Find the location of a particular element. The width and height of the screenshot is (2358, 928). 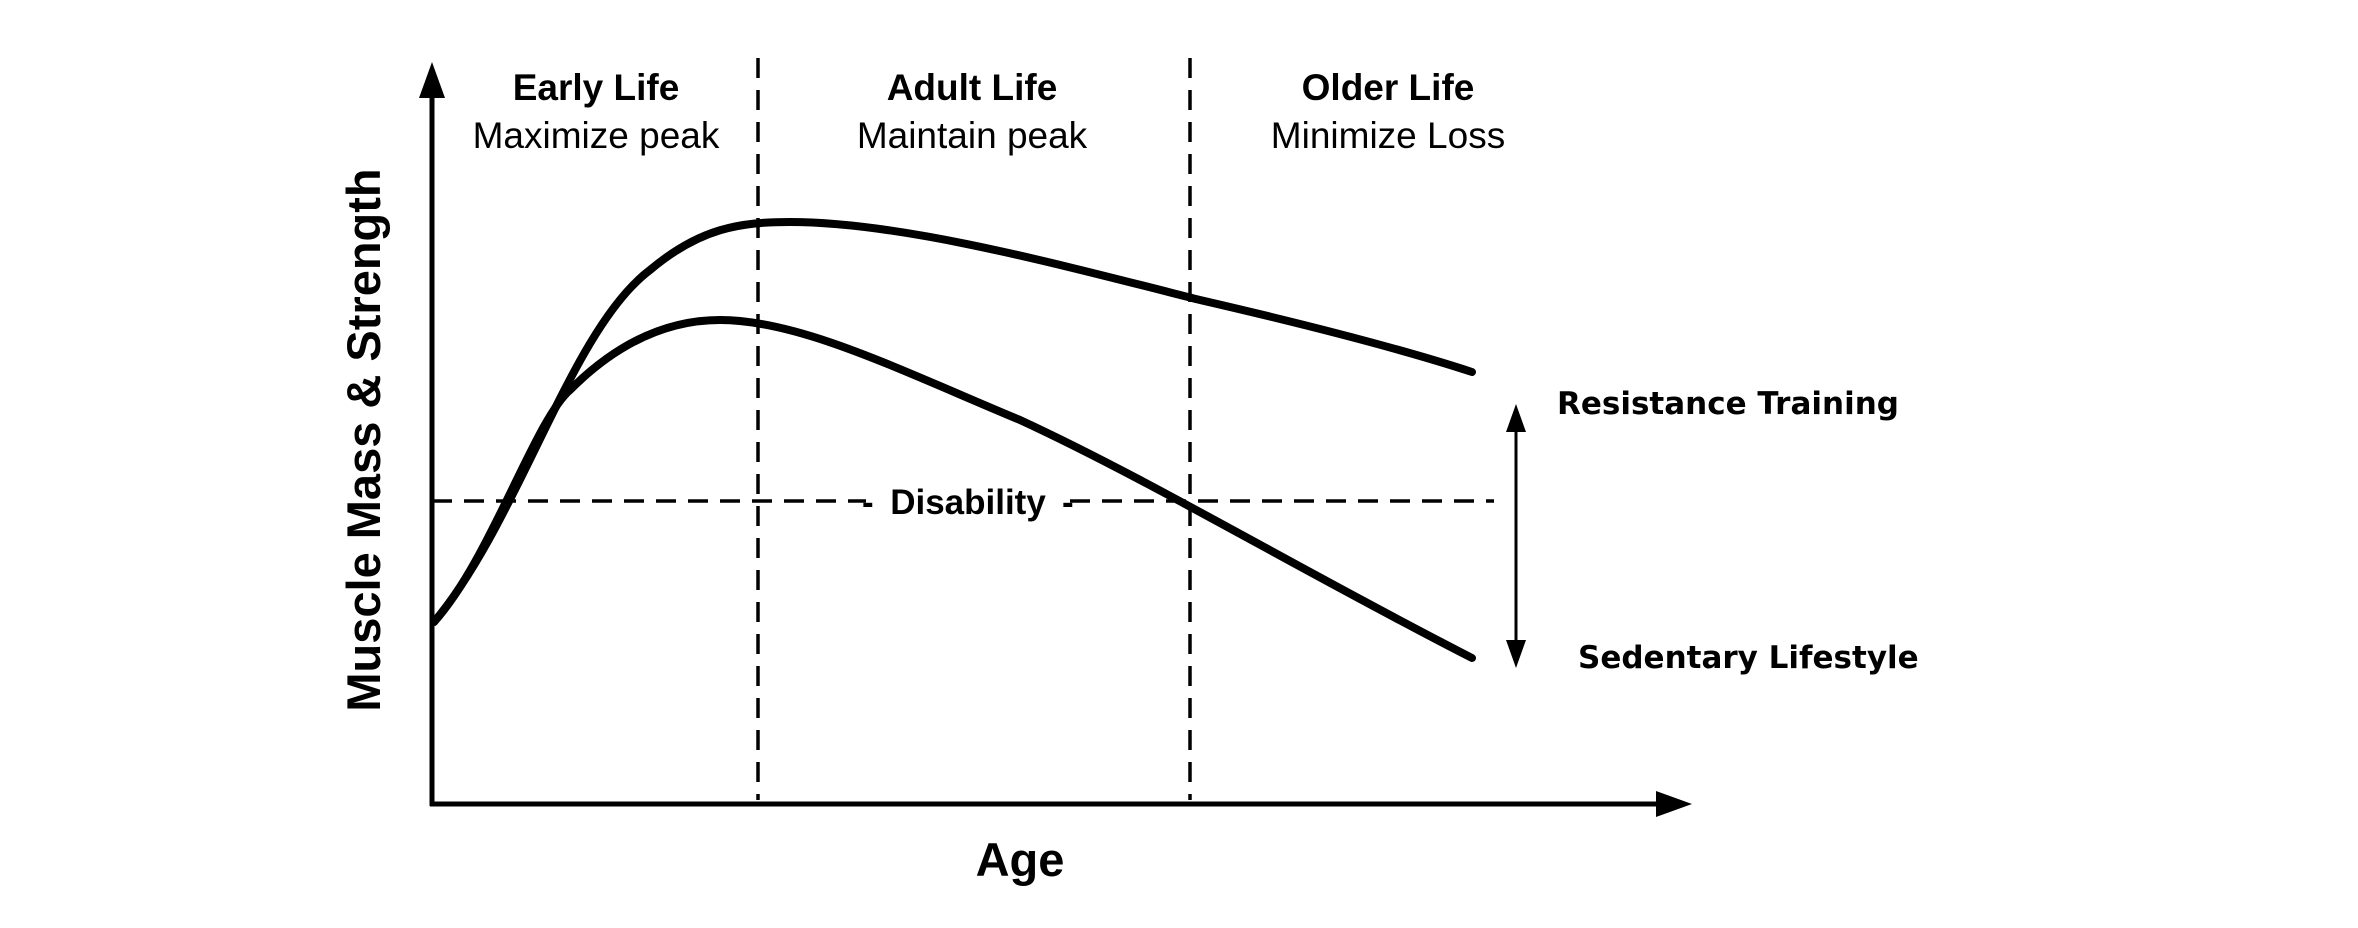

sedentary-lifestyle-label: Sedentary Lifestyle is located at coordinates (1748, 658).